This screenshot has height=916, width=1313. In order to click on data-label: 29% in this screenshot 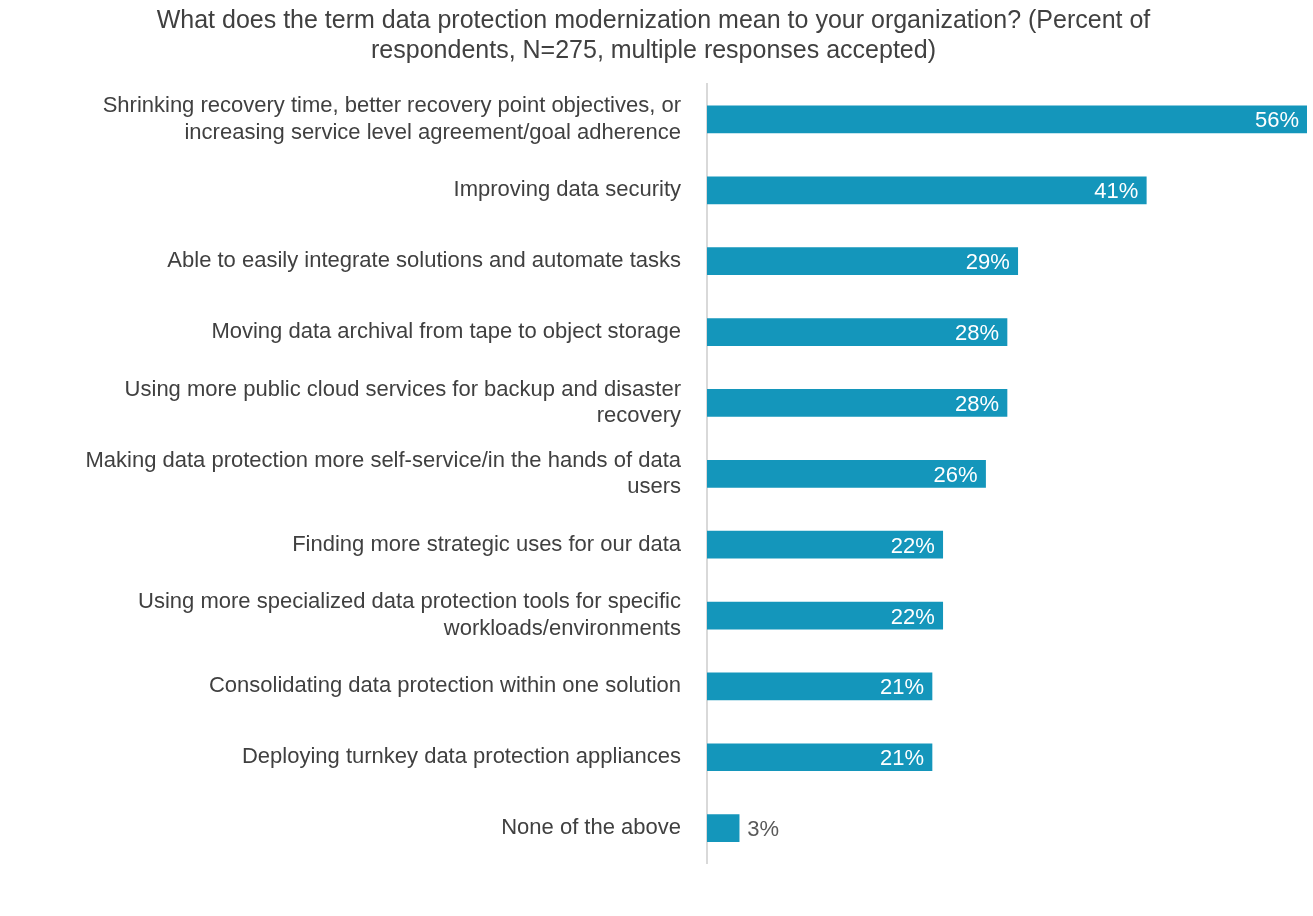, I will do `click(987, 262)`.